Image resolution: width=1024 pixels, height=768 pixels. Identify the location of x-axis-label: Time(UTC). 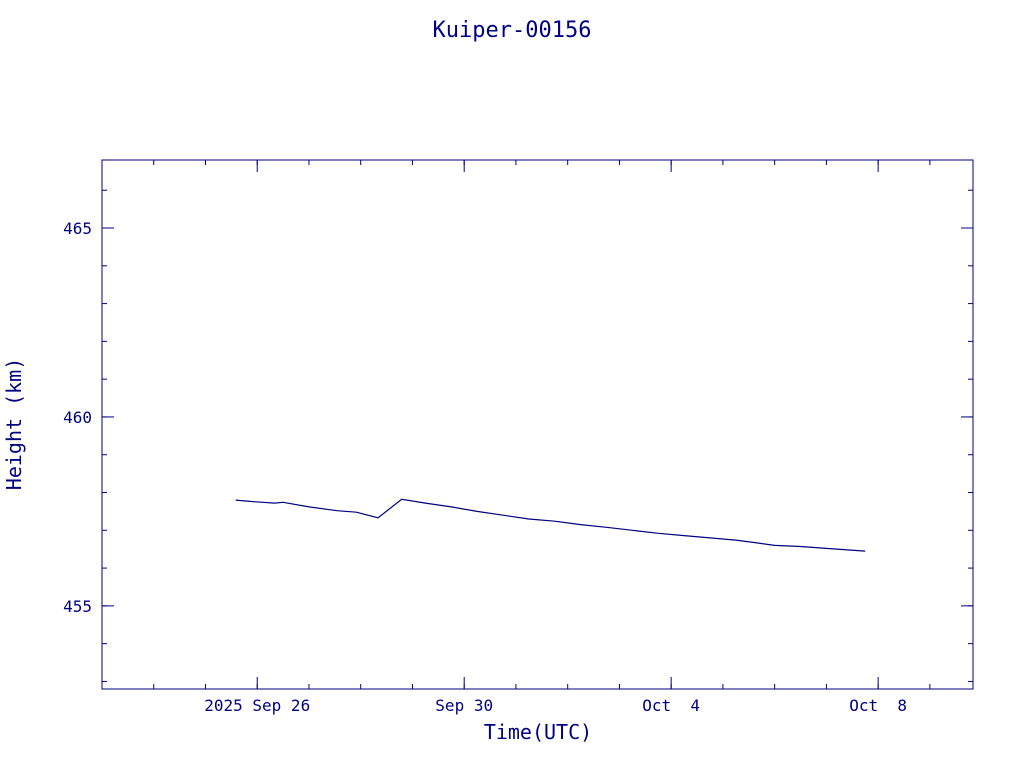
(538, 732).